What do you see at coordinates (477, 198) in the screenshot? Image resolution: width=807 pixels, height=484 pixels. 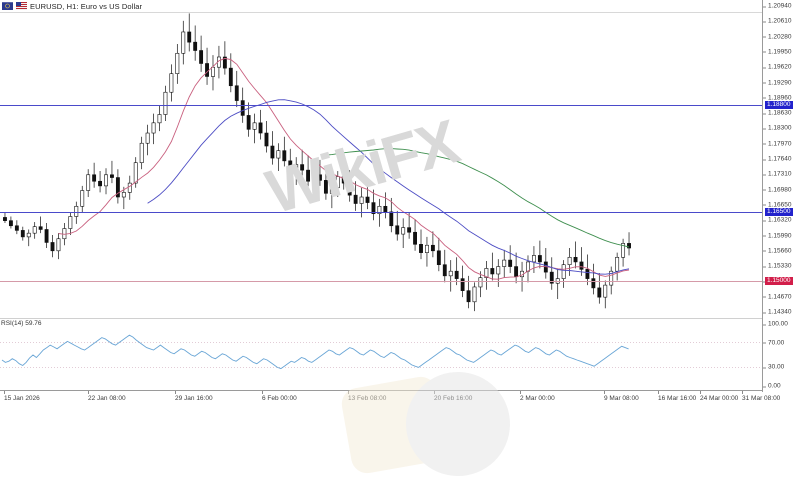 I see `moving-average-line` at bounding box center [477, 198].